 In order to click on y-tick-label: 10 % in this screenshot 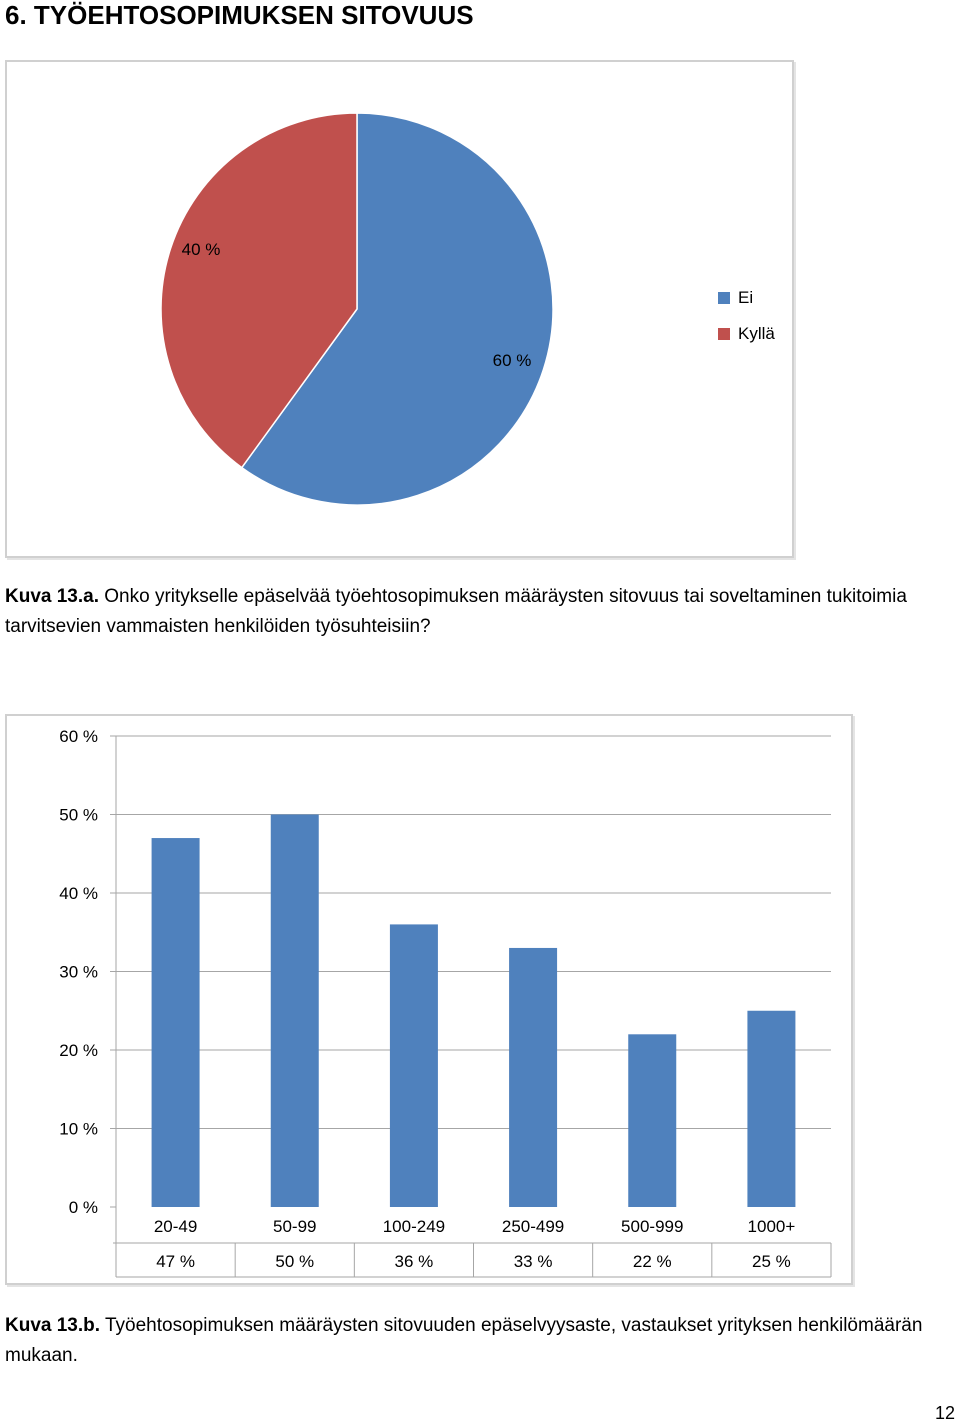, I will do `click(78, 1129)`.